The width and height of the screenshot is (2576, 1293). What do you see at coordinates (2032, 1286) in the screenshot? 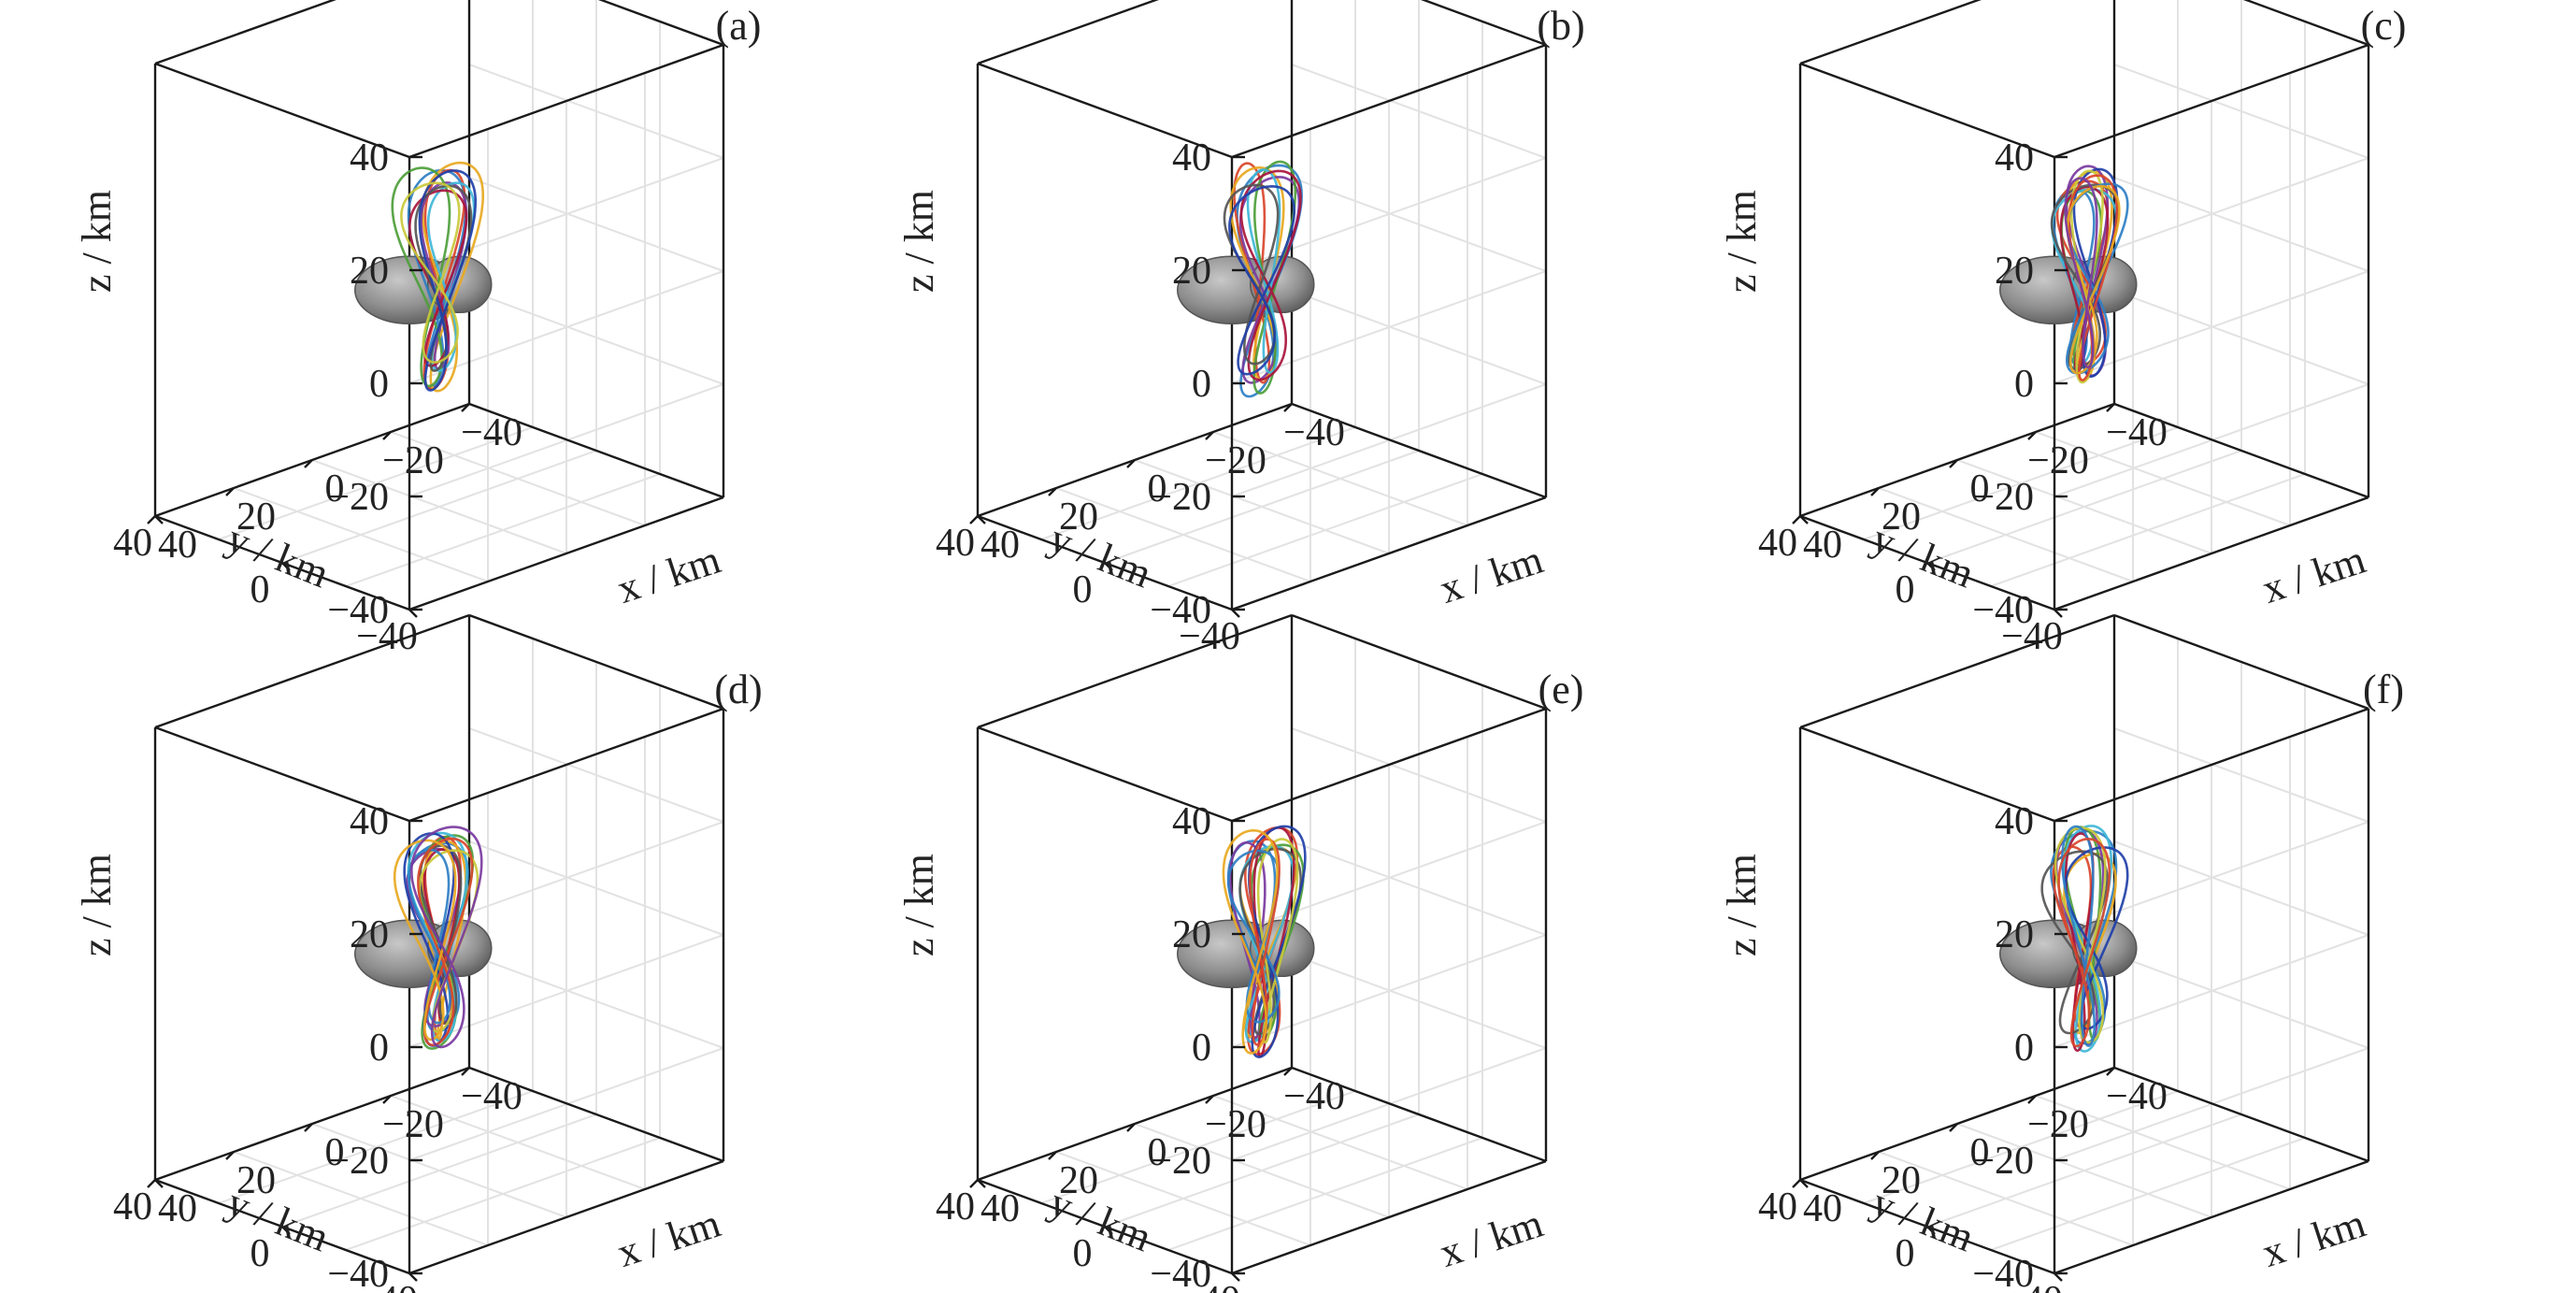
I see `y-tick-label: −40` at bounding box center [2032, 1286].